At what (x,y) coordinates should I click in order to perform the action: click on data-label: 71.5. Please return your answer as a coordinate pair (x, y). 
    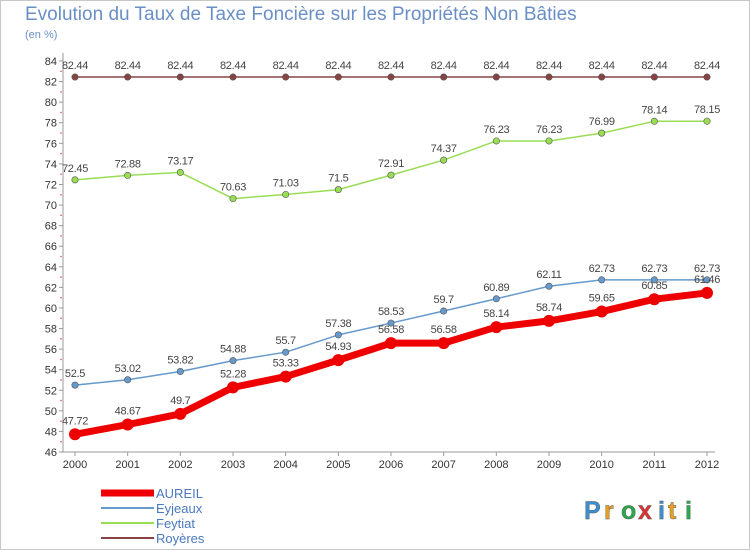
    Looking at the image, I should click on (338, 179).